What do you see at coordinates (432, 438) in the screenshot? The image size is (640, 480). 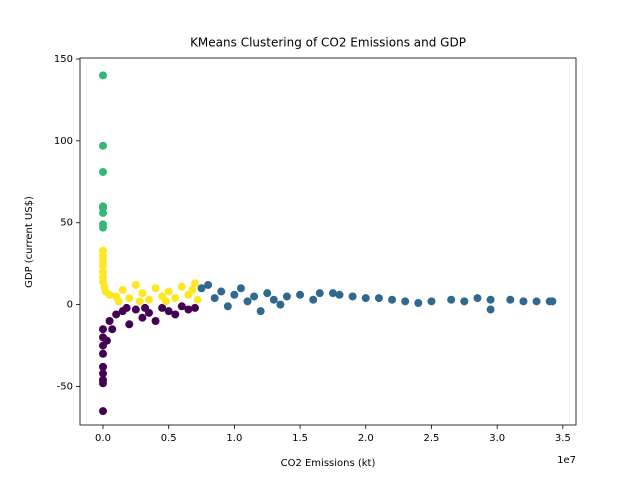 I see `x-tick-label: 2.5` at bounding box center [432, 438].